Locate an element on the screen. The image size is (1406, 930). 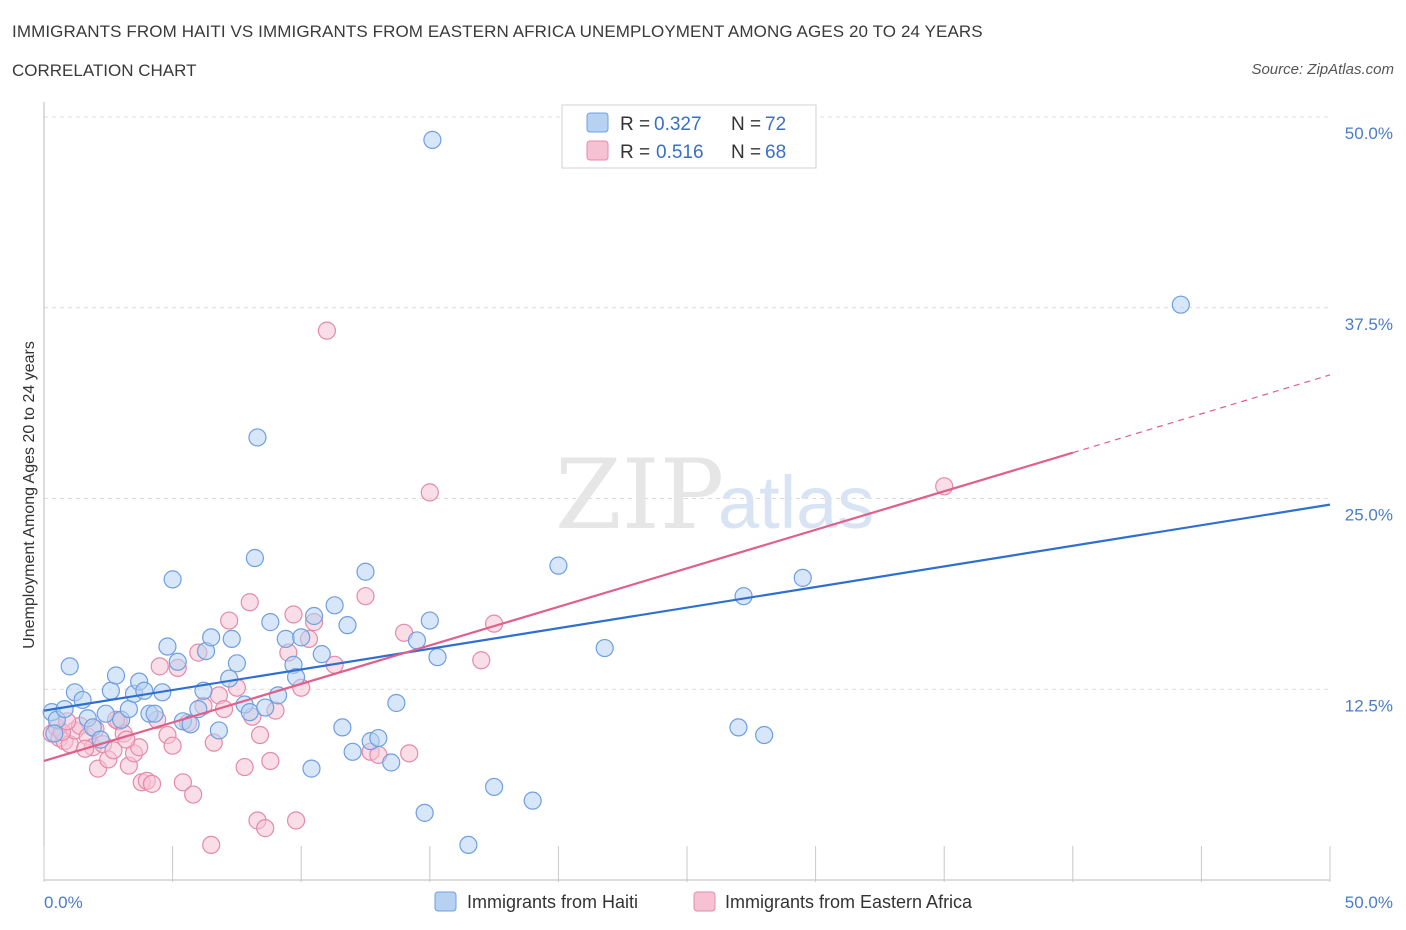
legend-n-label-eafrica: N = is located at coordinates (746, 152).